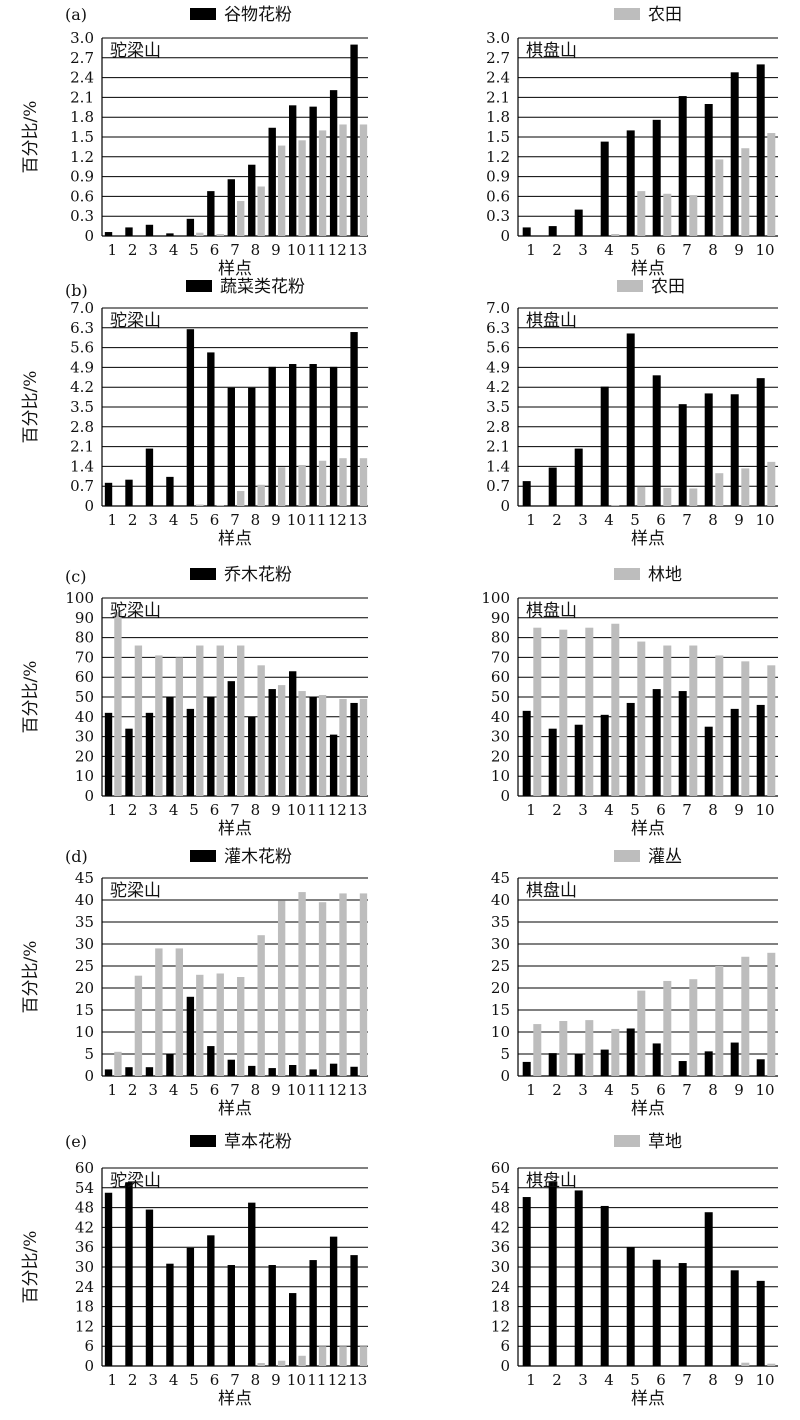 The height and width of the screenshot is (1420, 800). I want to click on chart-2-ytick-label: 0.3, so click(498, 216).